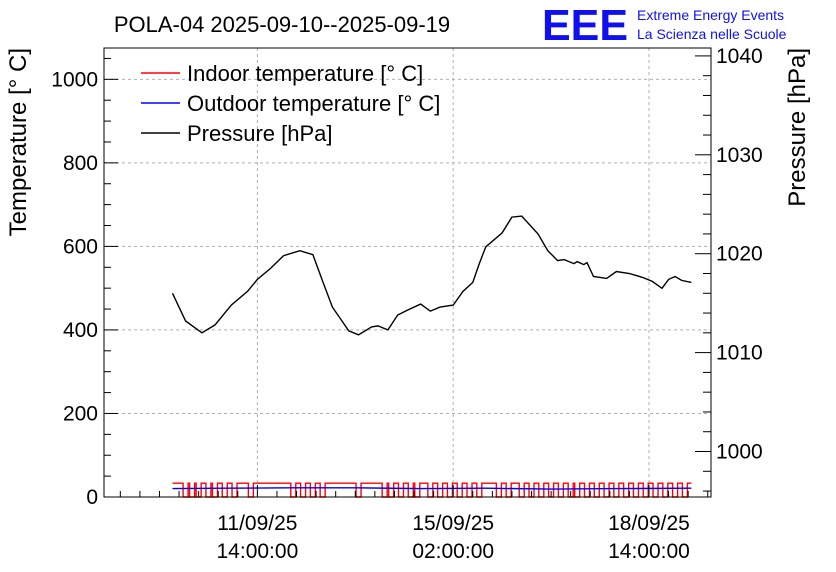 The image size is (836, 572). I want to click on y-axis-right-title: Pressure [hPa], so click(797, 127).